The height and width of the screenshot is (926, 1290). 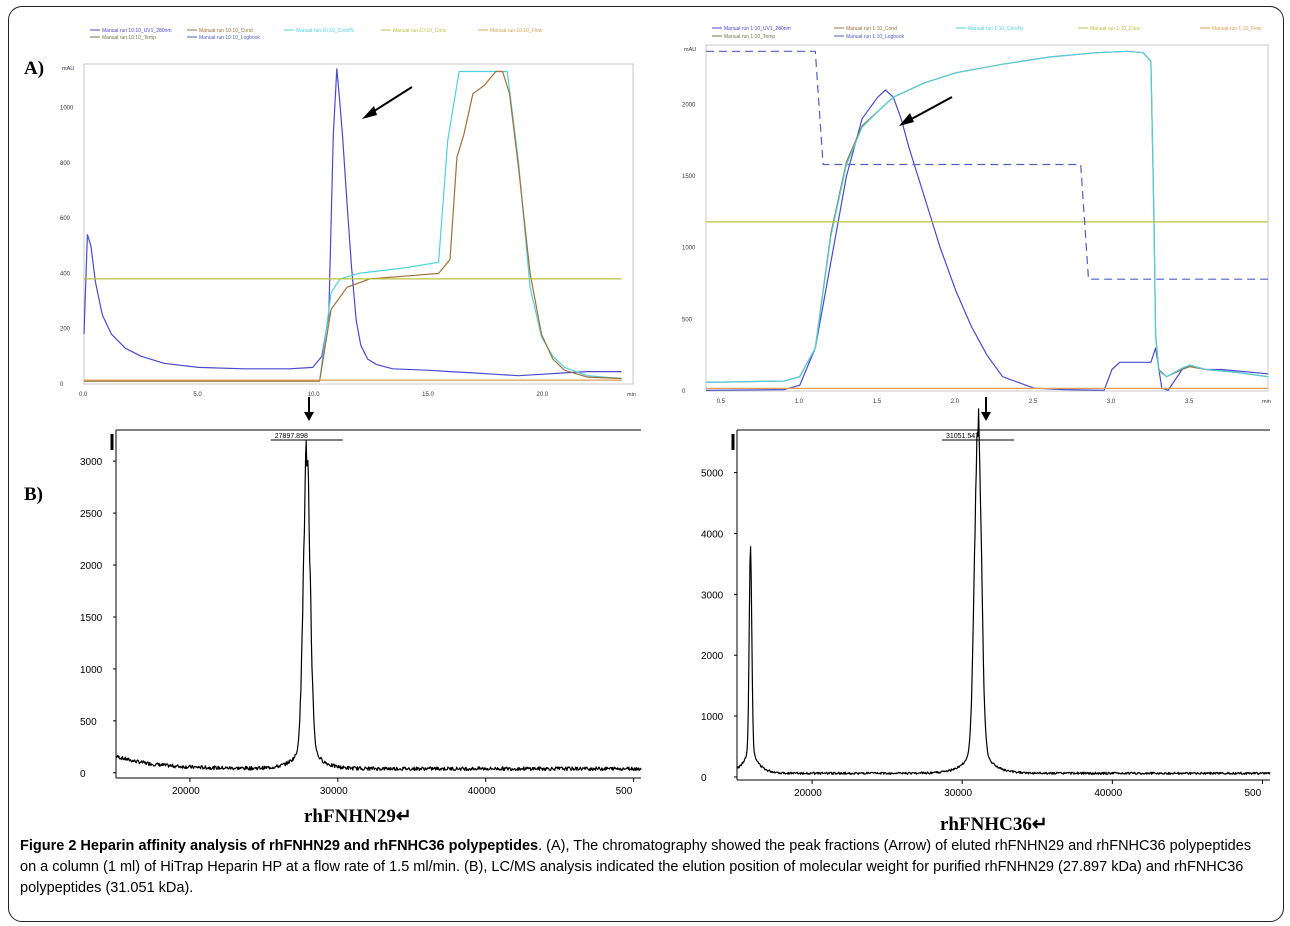 I want to click on x-tick-label: 15.0, so click(x=428, y=395).